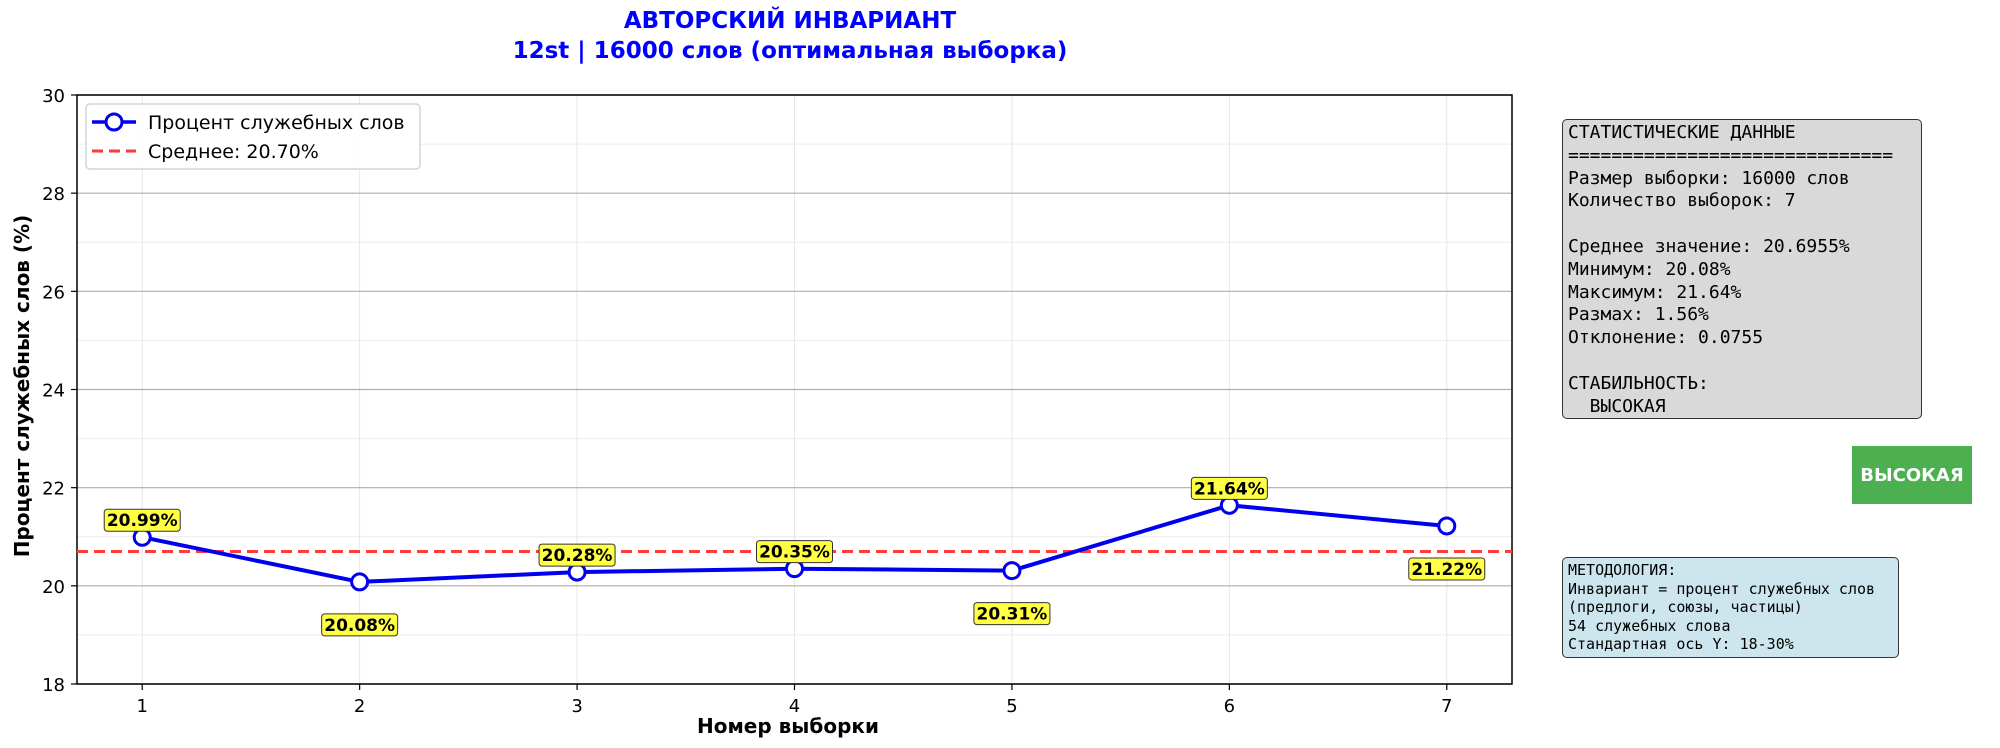  What do you see at coordinates (1229, 706) in the screenshot?
I see `x-tick-label: 6` at bounding box center [1229, 706].